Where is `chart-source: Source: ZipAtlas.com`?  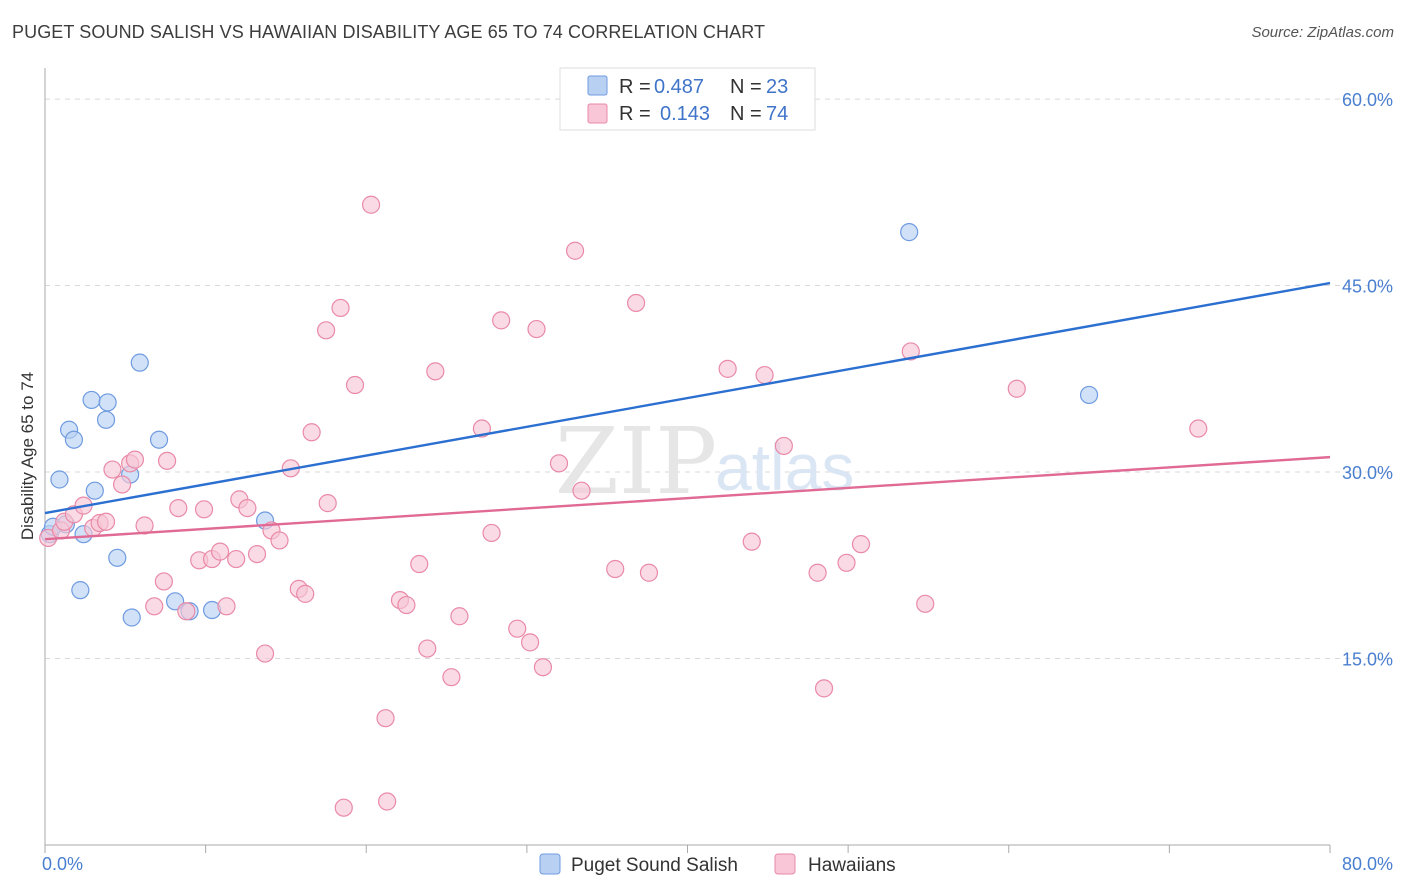
chart-source: Source: ZipAtlas.com is located at coordinates (1322, 32).